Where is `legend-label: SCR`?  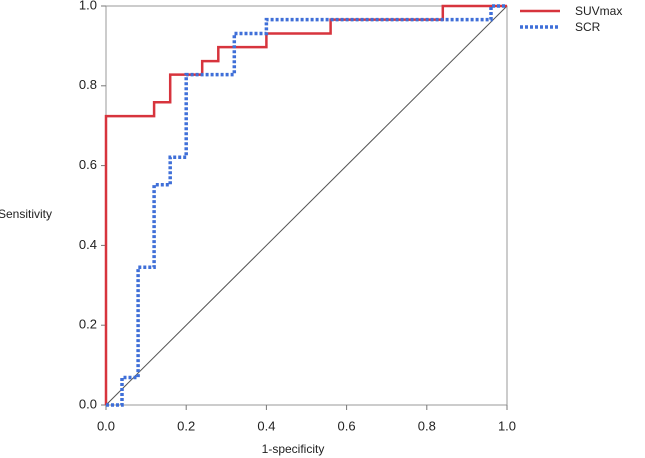 legend-label: SCR is located at coordinates (588, 27).